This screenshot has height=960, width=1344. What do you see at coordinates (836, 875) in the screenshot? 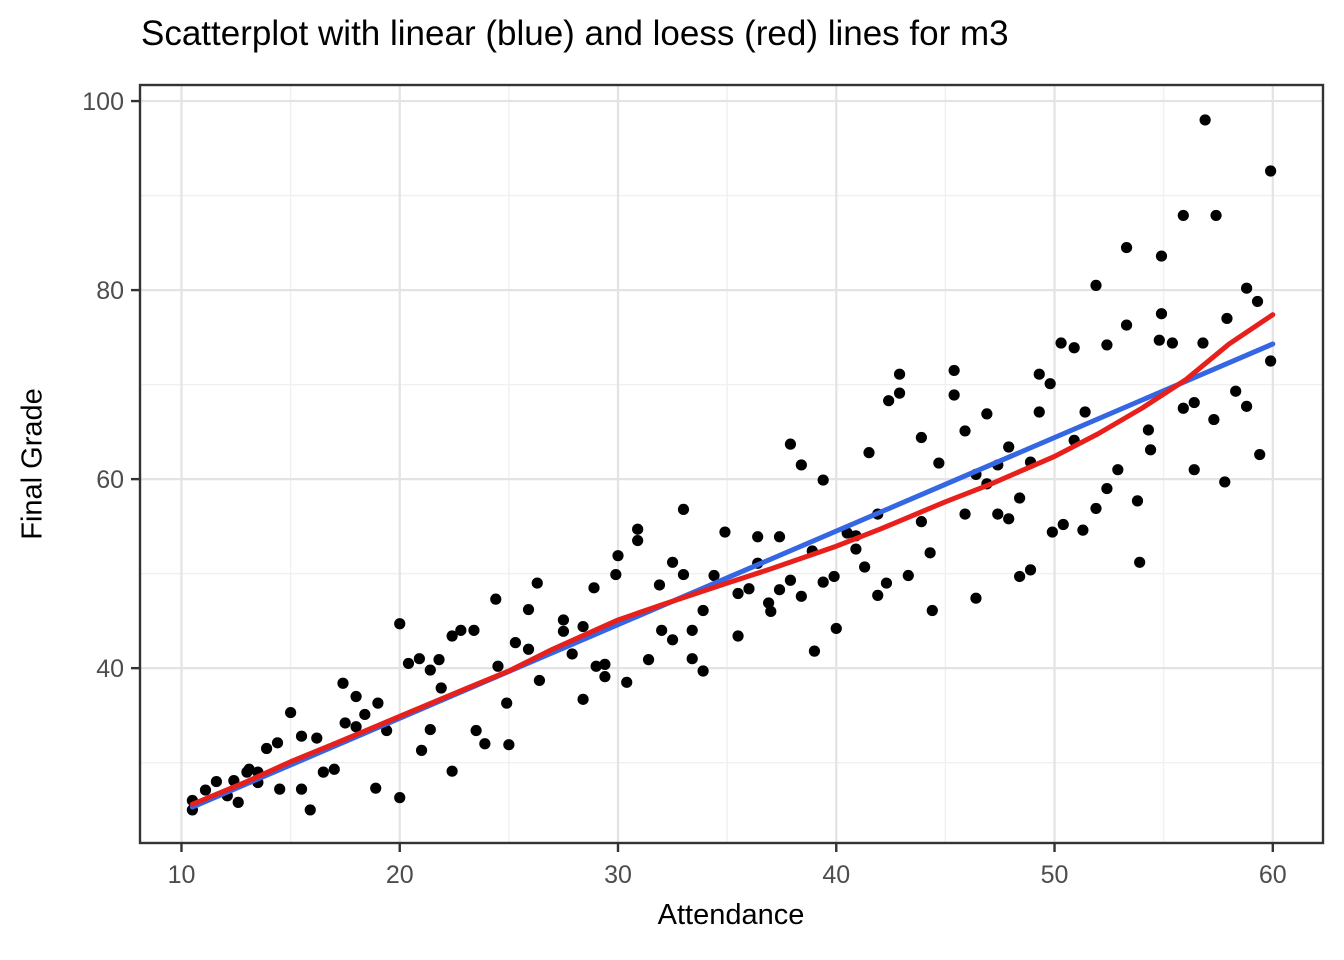
I see `x-tick-label: 40` at bounding box center [836, 875].